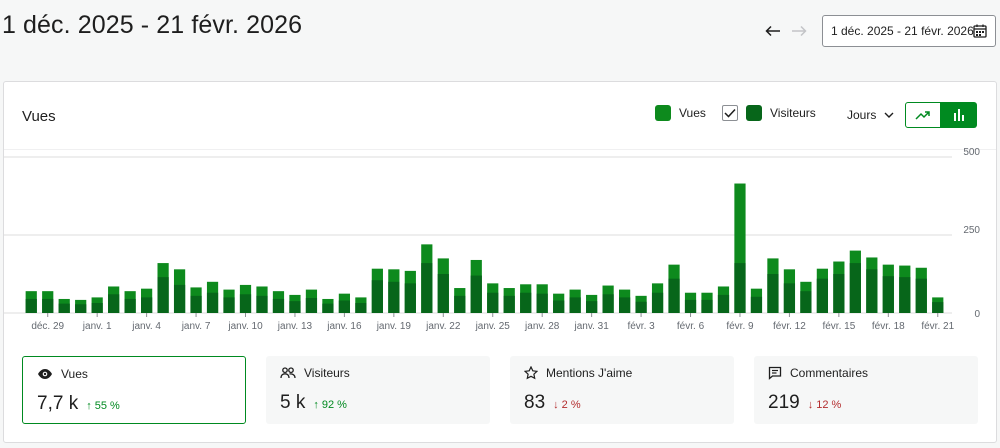  What do you see at coordinates (769, 113) in the screenshot?
I see `legend-visitors: Visiteurs` at bounding box center [769, 113].